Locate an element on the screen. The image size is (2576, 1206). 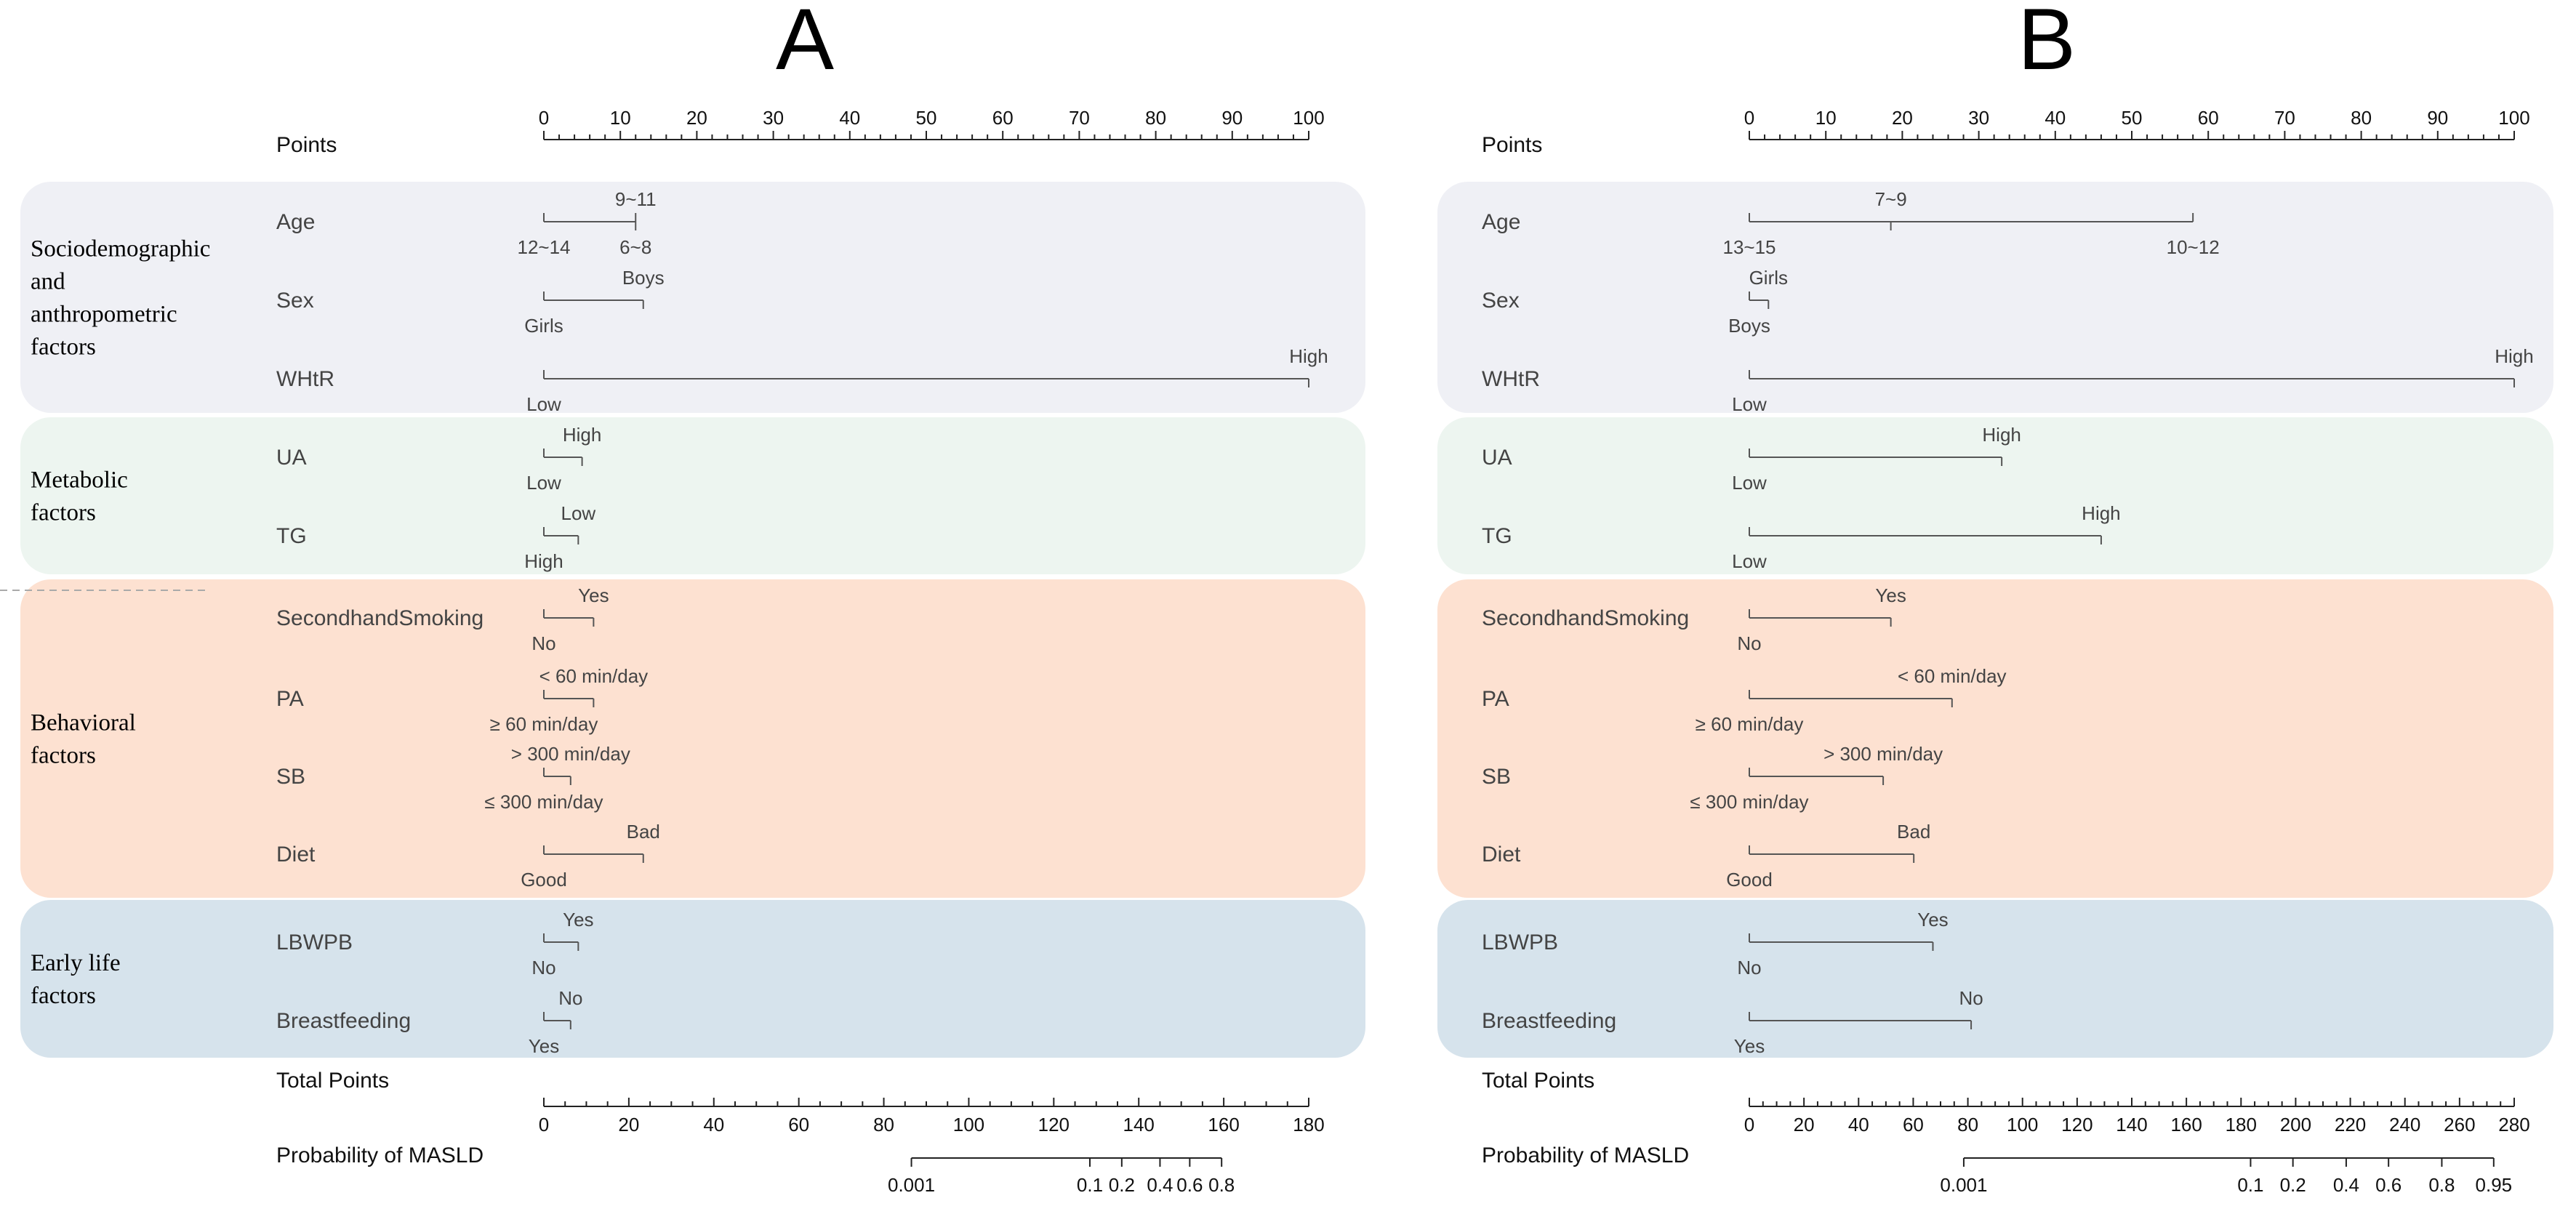
points-tick-label: 60 is located at coordinates (2208, 118).